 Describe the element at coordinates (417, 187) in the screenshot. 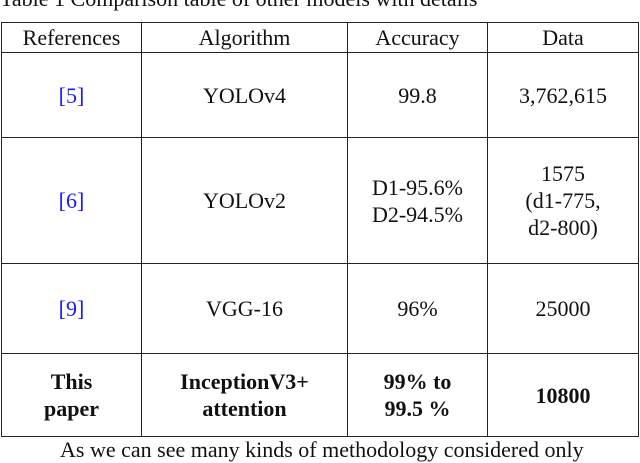

I see `accuracy-text: D1-95.6%` at that location.